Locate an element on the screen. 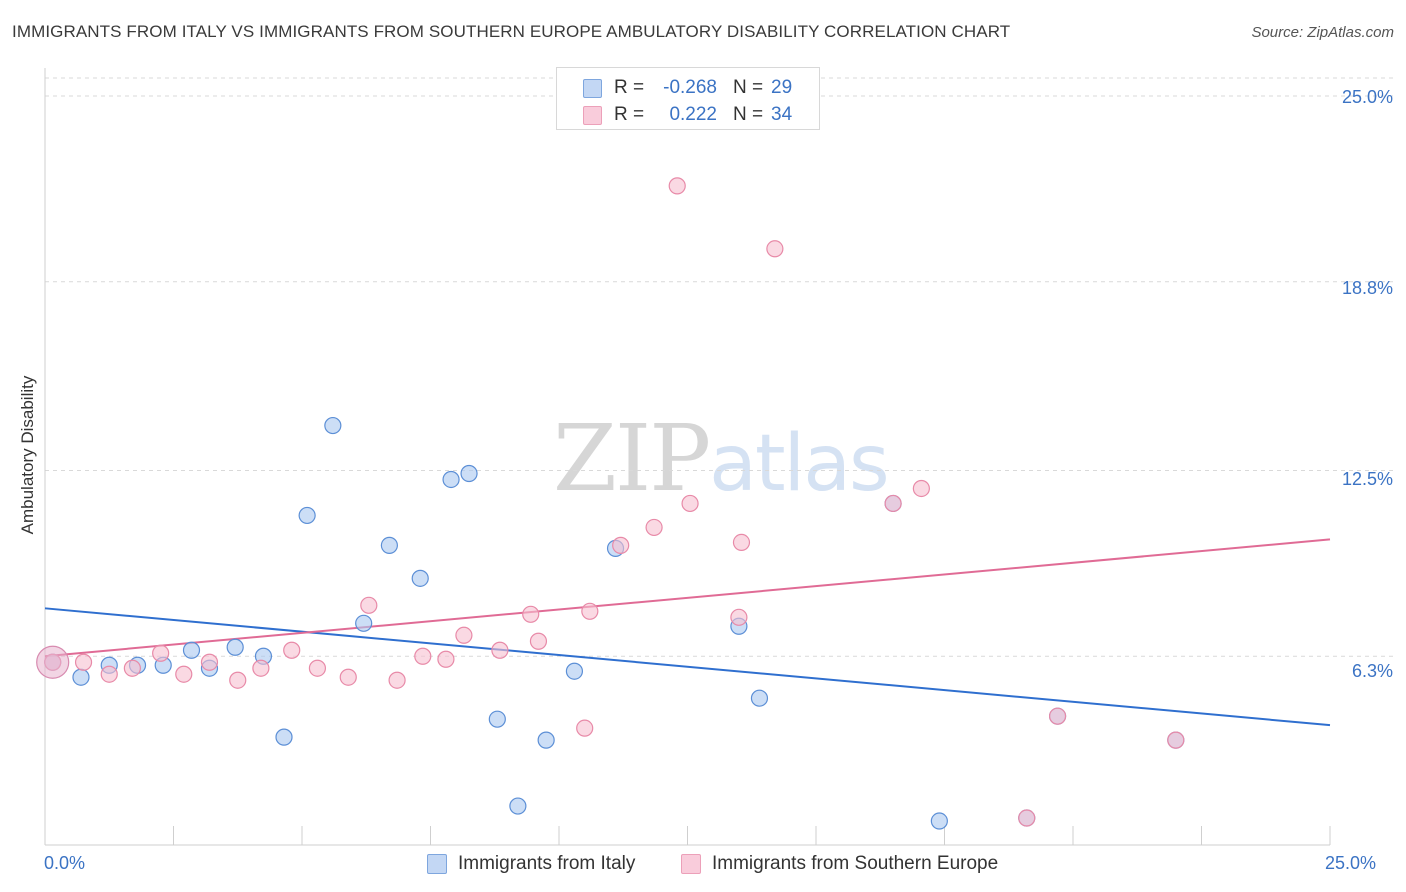 This screenshot has width=1406, height=892. n-value: 29 is located at coordinates (782, 87).